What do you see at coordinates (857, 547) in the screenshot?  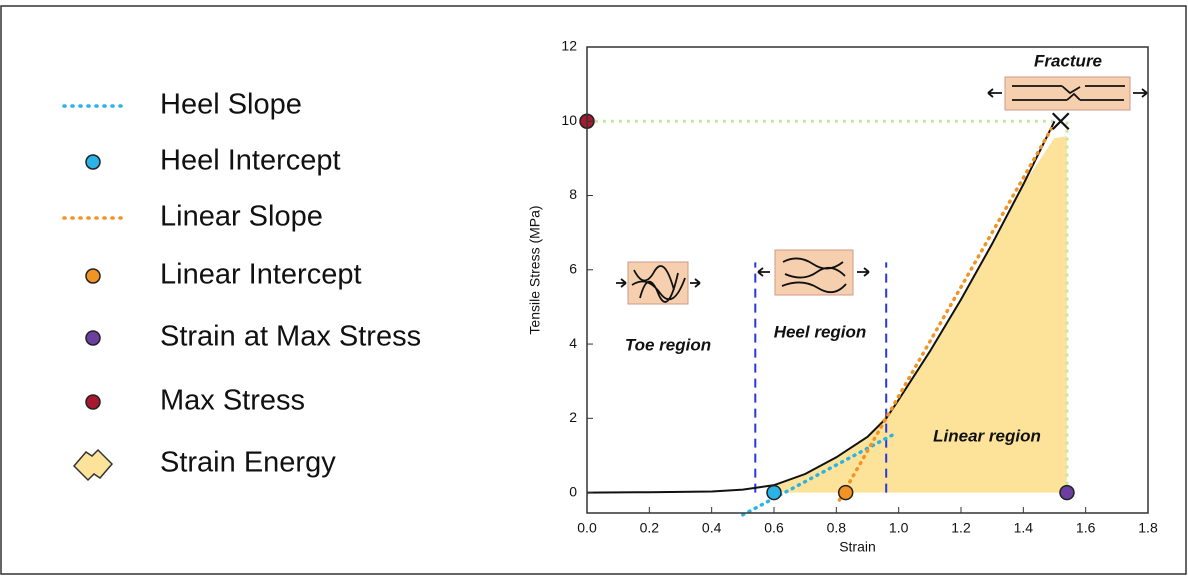 I see `x-axis-label: Strain` at bounding box center [857, 547].